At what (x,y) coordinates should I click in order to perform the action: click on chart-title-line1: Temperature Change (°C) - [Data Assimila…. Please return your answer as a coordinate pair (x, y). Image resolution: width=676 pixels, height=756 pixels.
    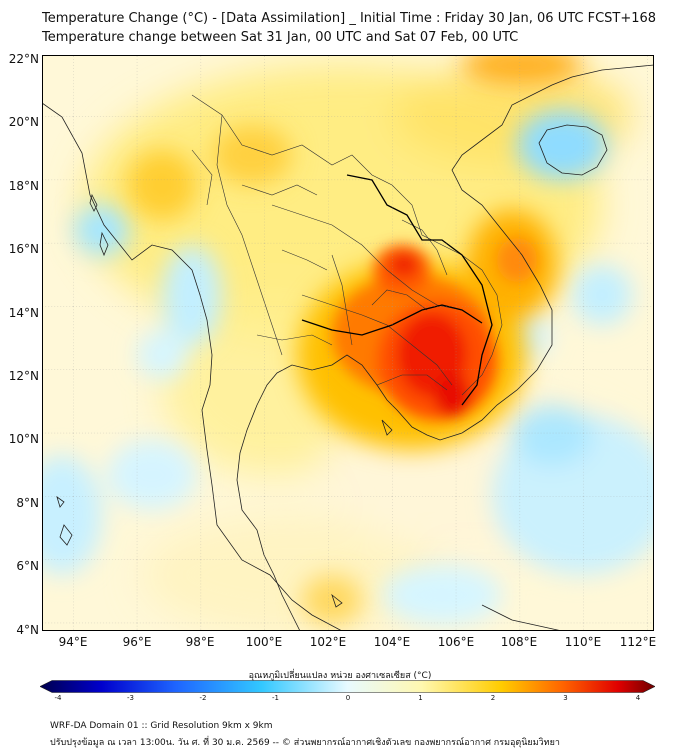
    Looking at the image, I should click on (349, 18).